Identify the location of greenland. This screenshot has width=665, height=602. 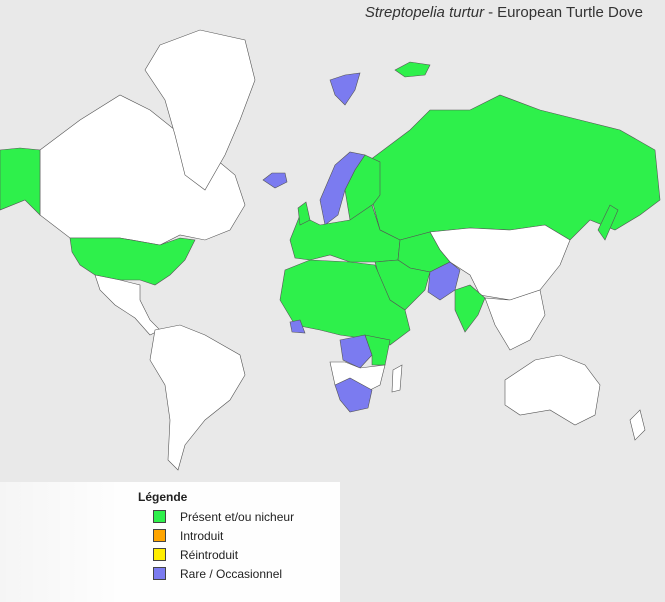
(200, 110).